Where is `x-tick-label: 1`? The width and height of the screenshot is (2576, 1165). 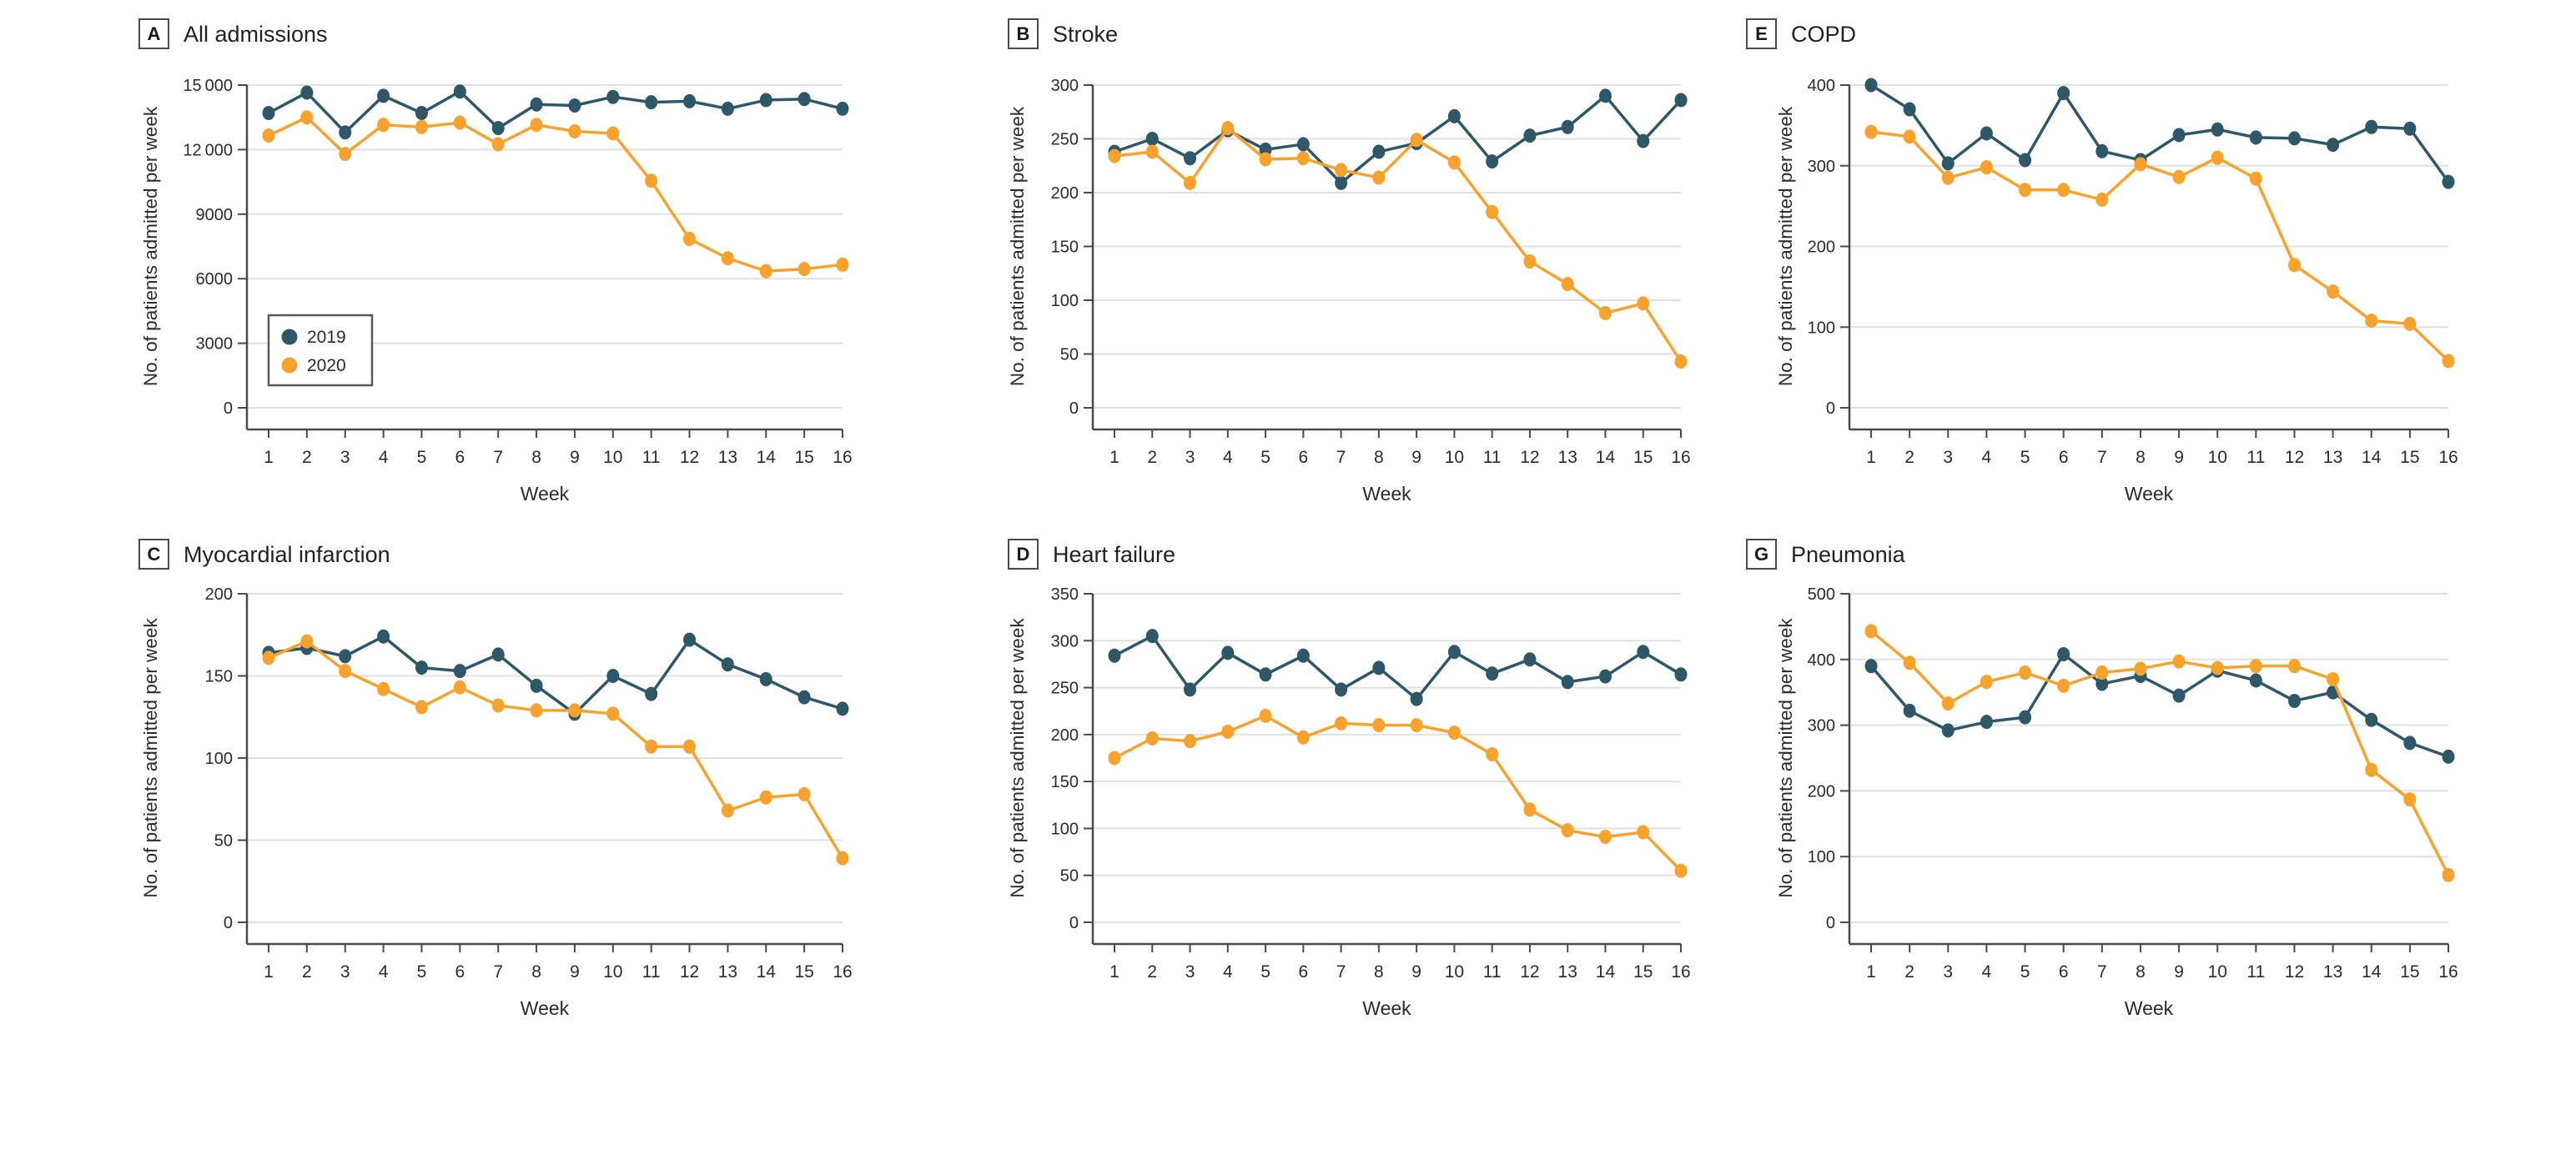 x-tick-label: 1 is located at coordinates (1114, 457).